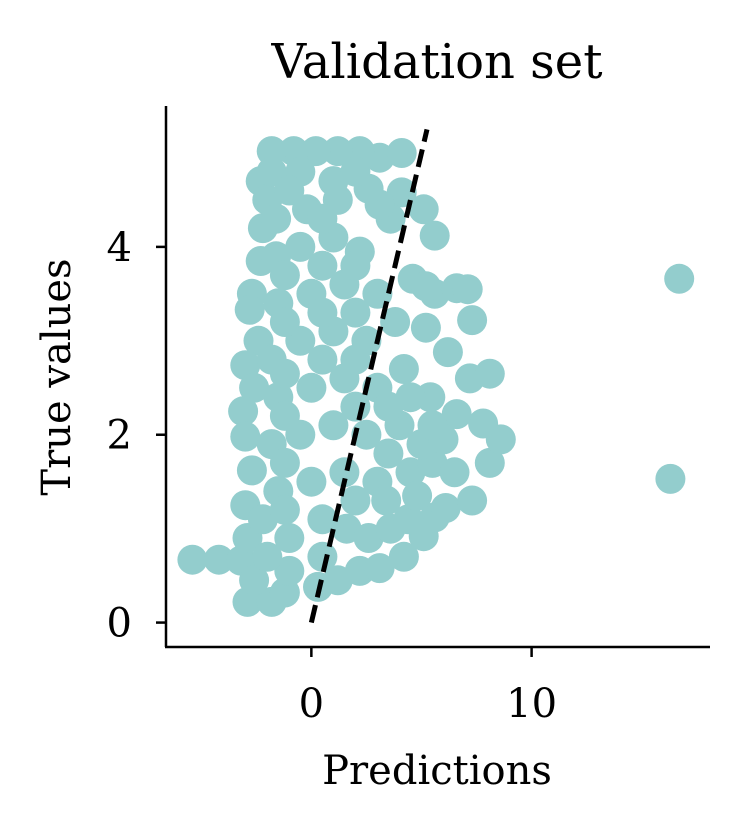  What do you see at coordinates (57, 376) in the screenshot?
I see `y-axis-label: True values` at bounding box center [57, 376].